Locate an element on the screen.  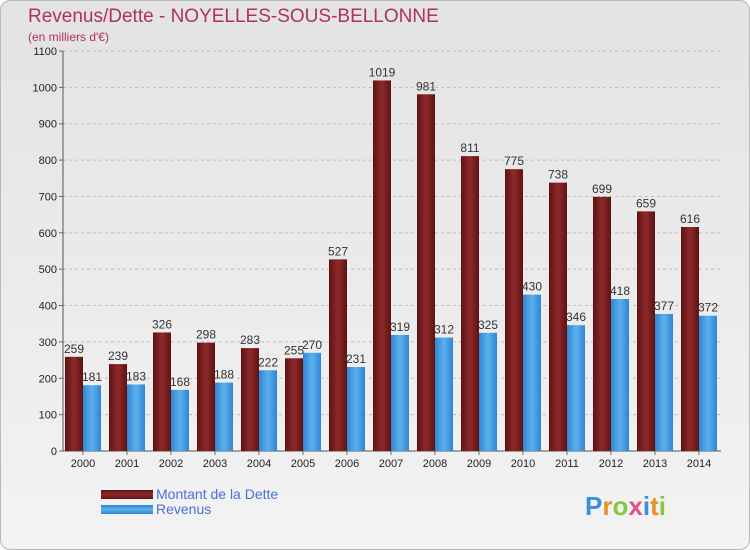
data-label: 981 is located at coordinates (426, 86).